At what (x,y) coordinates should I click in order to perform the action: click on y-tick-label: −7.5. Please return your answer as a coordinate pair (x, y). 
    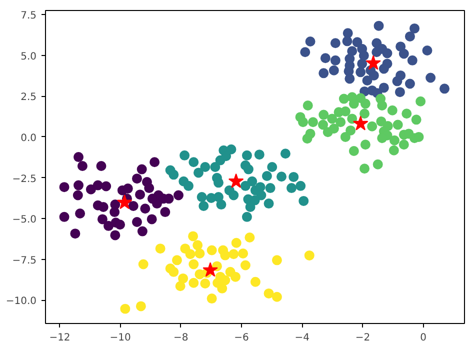
    Looking at the image, I should click on (24, 260).